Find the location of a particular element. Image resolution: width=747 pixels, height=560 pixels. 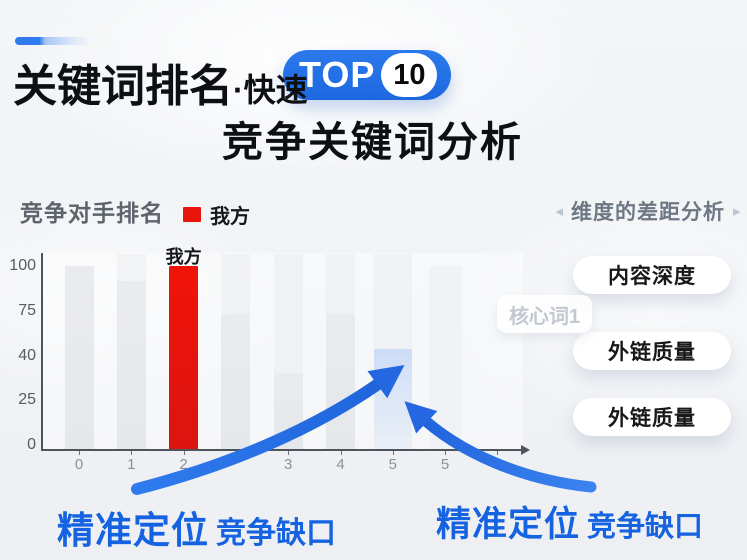

page-title-main: 关键词排名 is located at coordinates (123, 86).